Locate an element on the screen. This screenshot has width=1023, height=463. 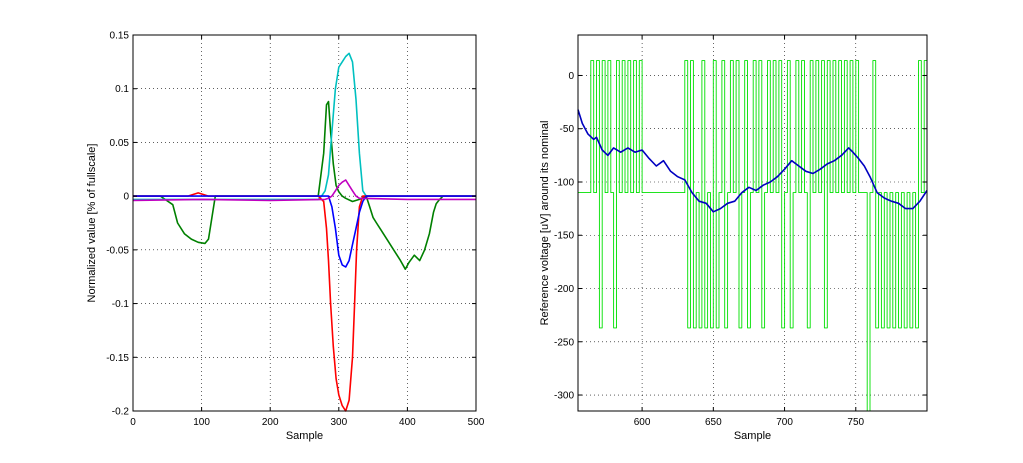
left-x-tick-label: 200 is located at coordinates (270, 422).